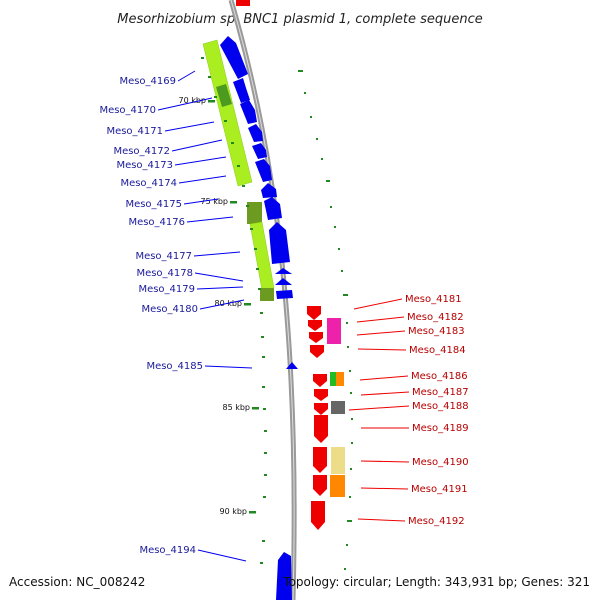 This screenshot has width=600, height=600. I want to click on gene-label-text: Meso_4172, so click(141, 151).